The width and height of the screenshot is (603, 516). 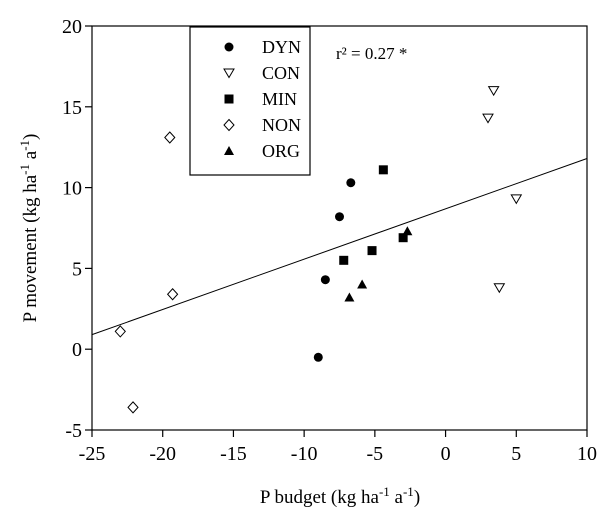 What do you see at coordinates (72, 108) in the screenshot?
I see `y-tick-label: 15` at bounding box center [72, 108].